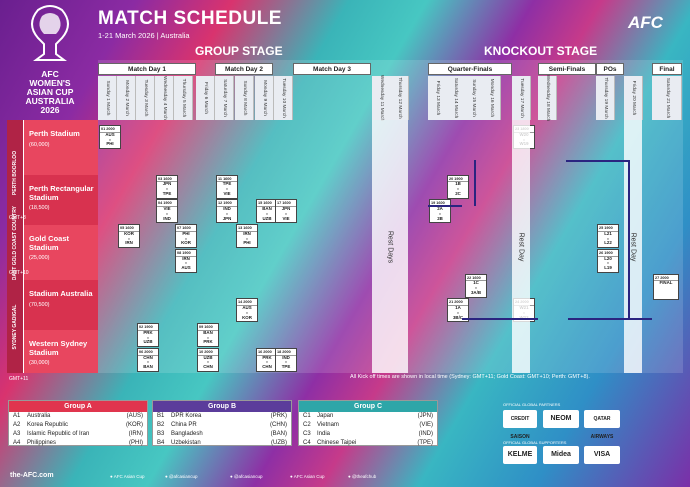 Image resolution: width=690 pixels, height=487 pixels. What do you see at coordinates (381, 98) in the screenshot?
I see `date-label: Wednesday 11 March` at bounding box center [381, 98].